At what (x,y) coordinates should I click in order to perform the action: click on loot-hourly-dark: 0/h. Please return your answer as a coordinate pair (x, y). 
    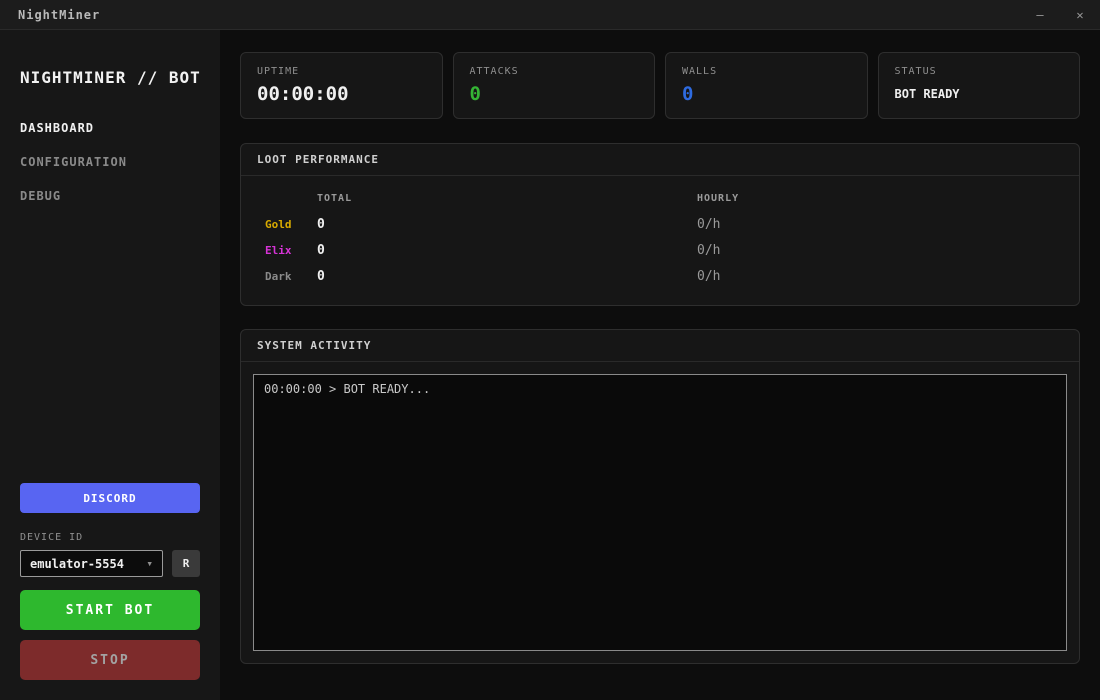
    Looking at the image, I should click on (709, 276).